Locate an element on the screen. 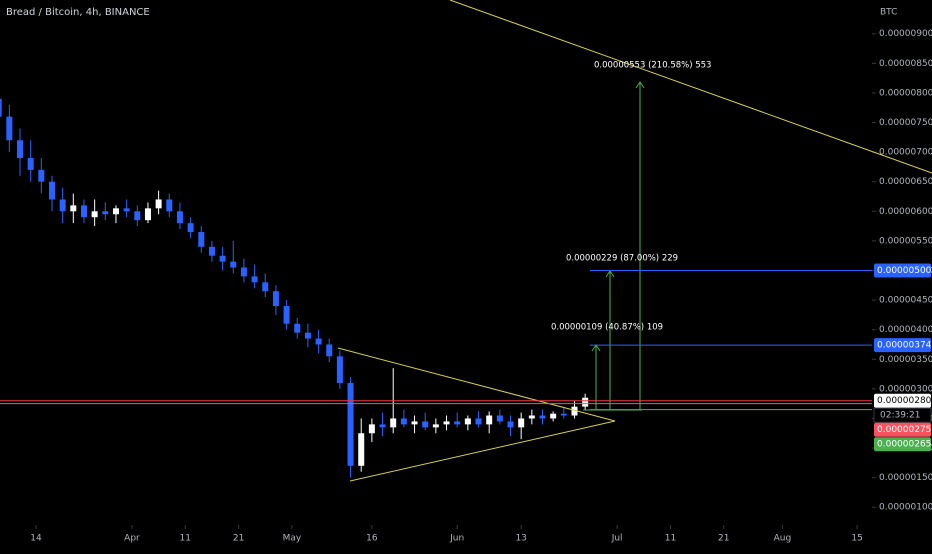  price-box-label: 0.00000275 is located at coordinates (904, 430).